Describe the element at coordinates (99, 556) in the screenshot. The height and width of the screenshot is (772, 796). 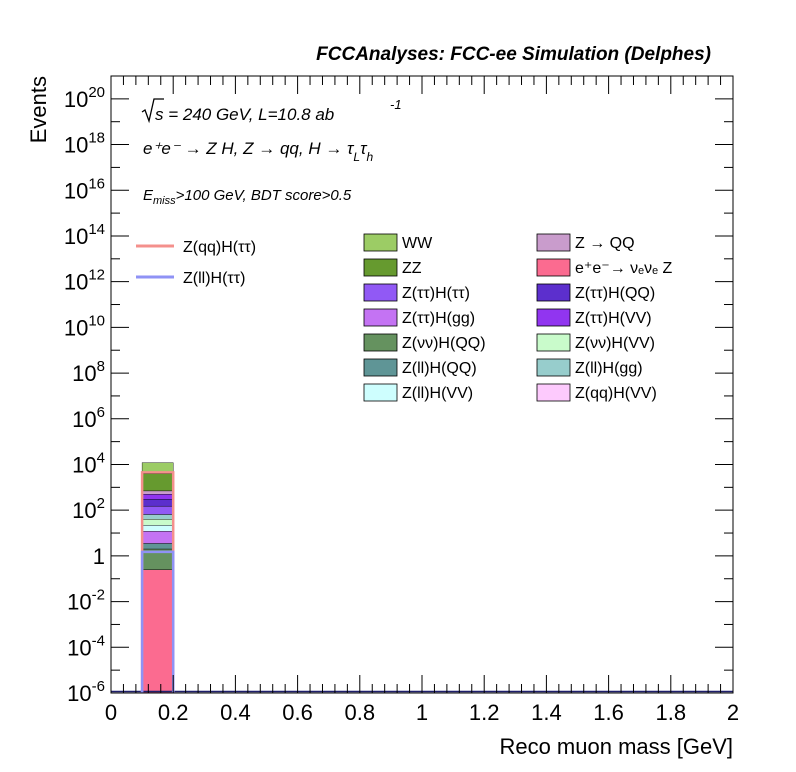
I see `y-tick-label: 1` at that location.